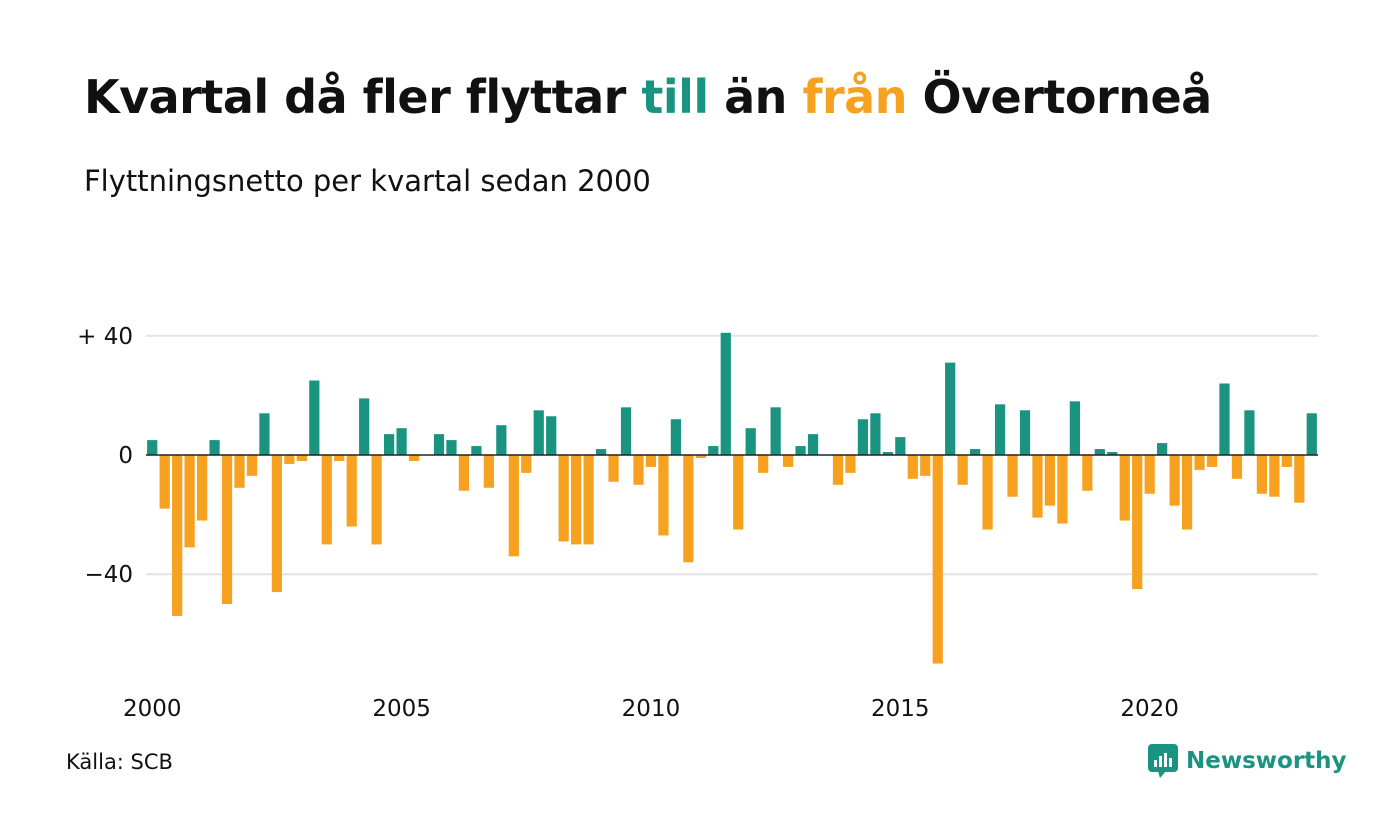  I want to click on bar-2003-Q4, so click(339, 458).